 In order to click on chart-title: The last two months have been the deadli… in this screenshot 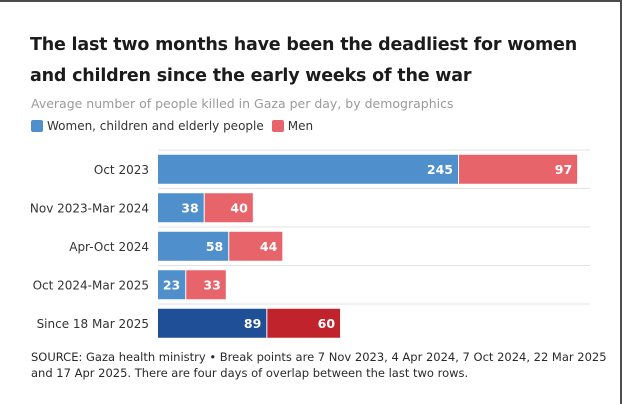, I will do `click(303, 60)`.